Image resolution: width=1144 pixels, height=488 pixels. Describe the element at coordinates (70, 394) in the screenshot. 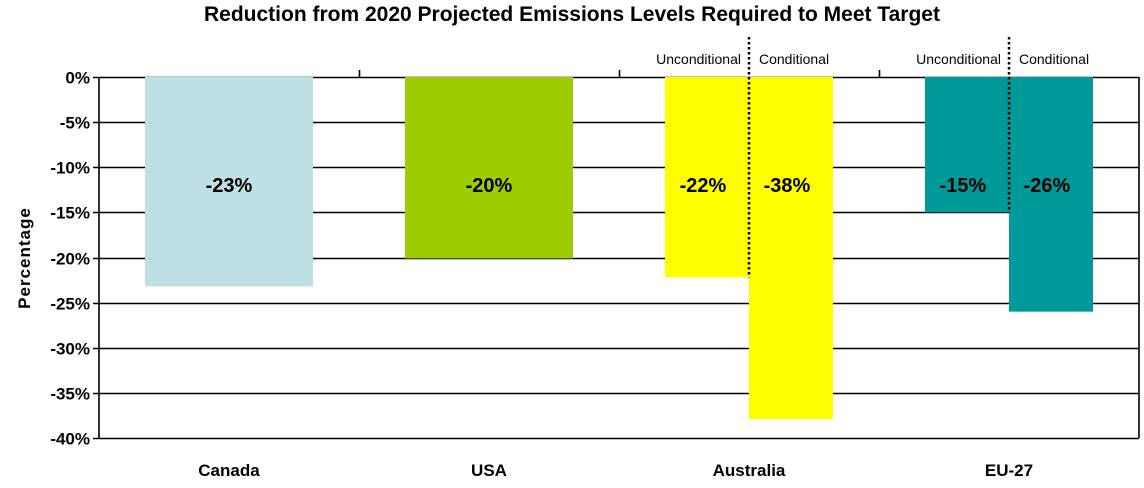

I see `y-tick-label: -35%` at that location.